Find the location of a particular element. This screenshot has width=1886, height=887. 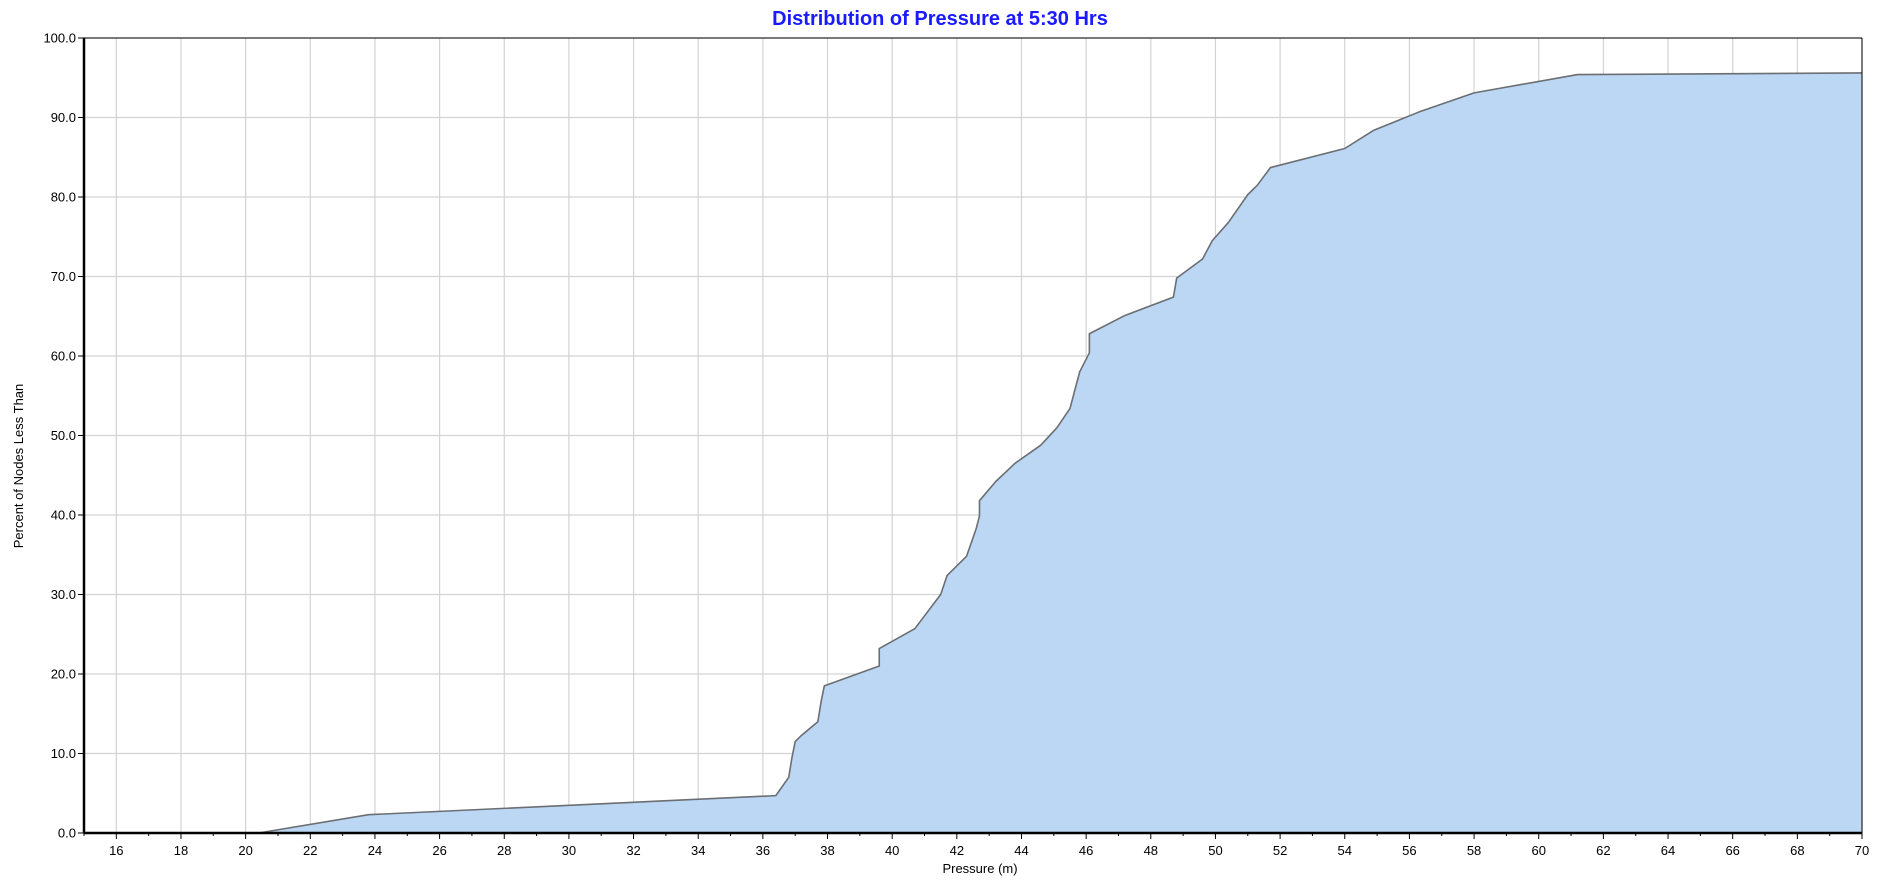

x-tick-label: 40 is located at coordinates (892, 850).